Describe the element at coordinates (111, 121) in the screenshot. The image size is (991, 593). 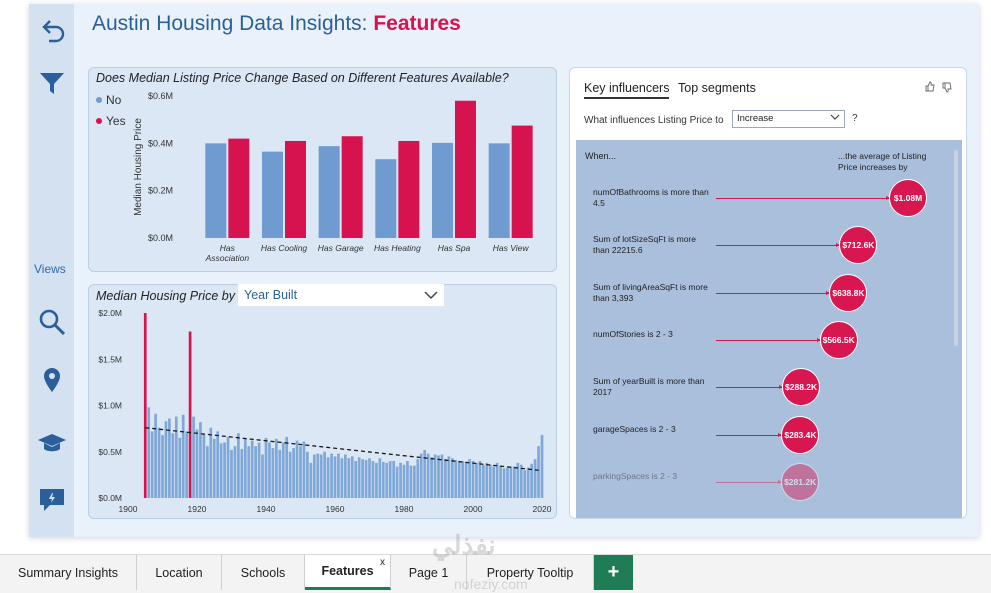
I see `legend-yes: Yes` at that location.